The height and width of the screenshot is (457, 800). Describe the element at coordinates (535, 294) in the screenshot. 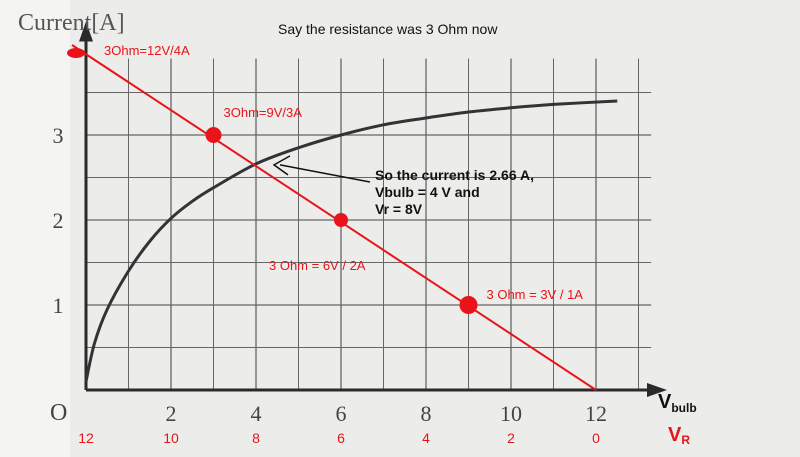

I see `load-point-label: 3 Ohm = 3V / 1A` at that location.